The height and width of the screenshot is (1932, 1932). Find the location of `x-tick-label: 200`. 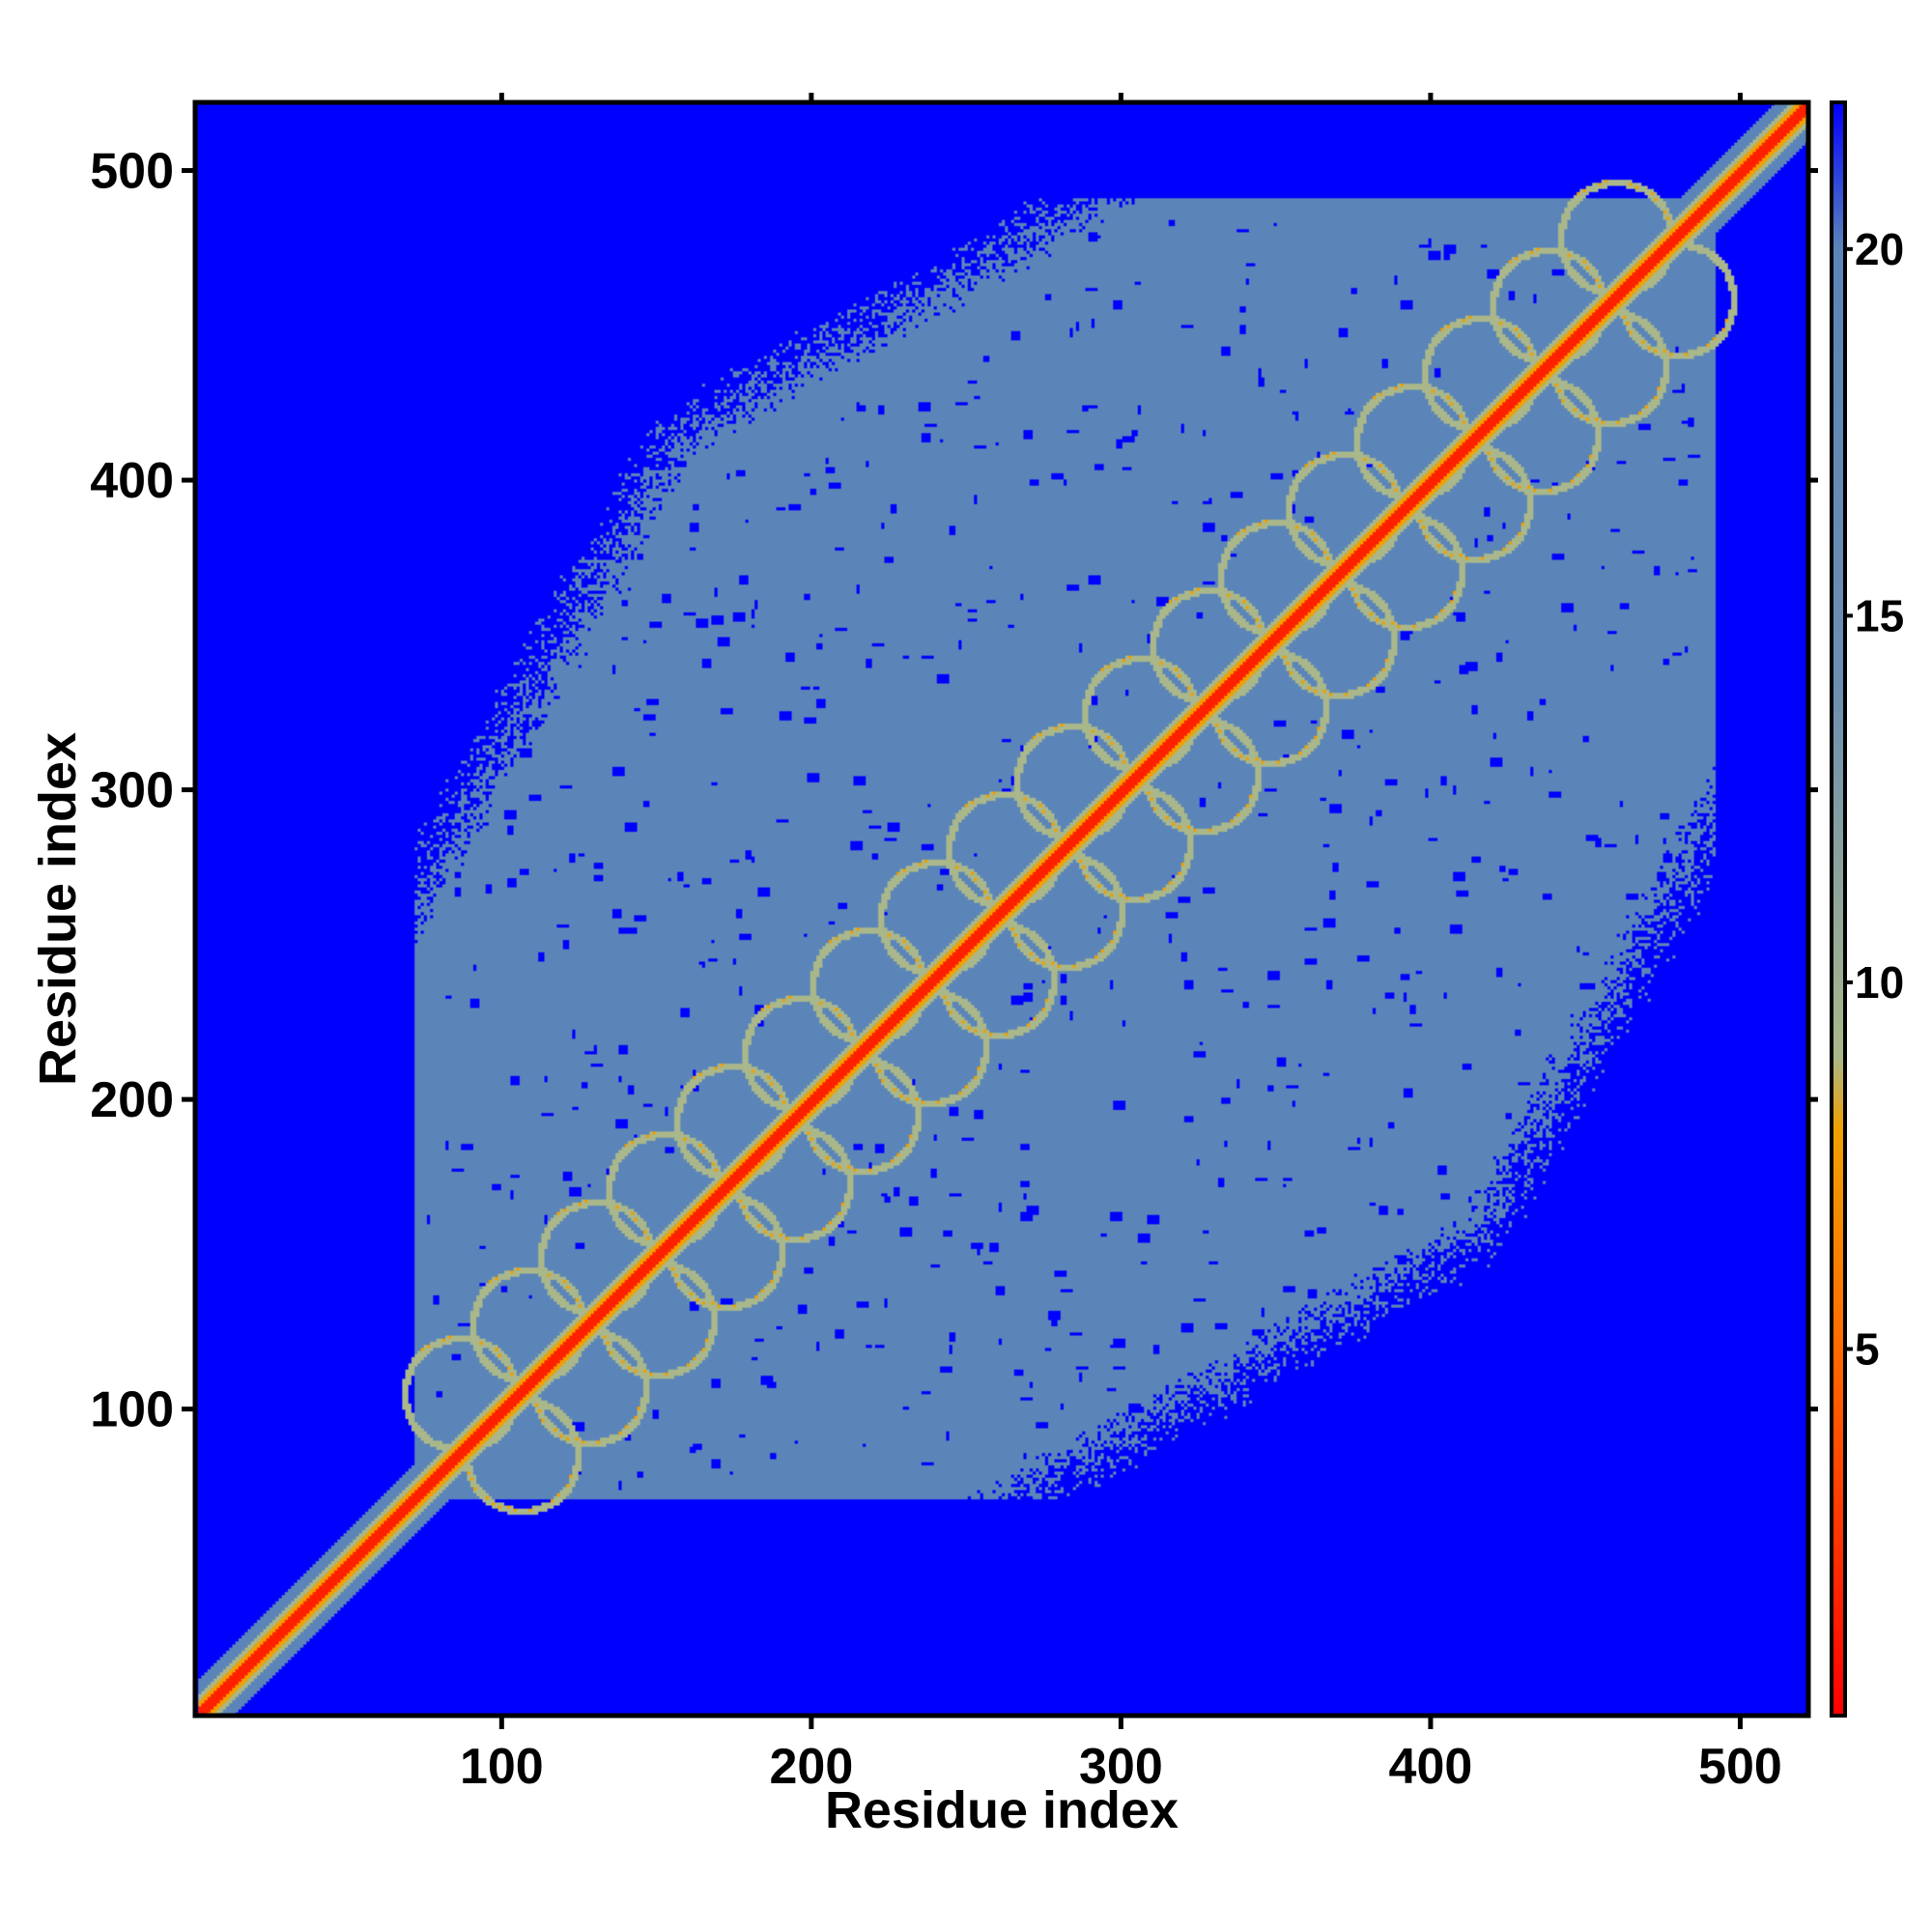

x-tick-label: 200 is located at coordinates (811, 1767).